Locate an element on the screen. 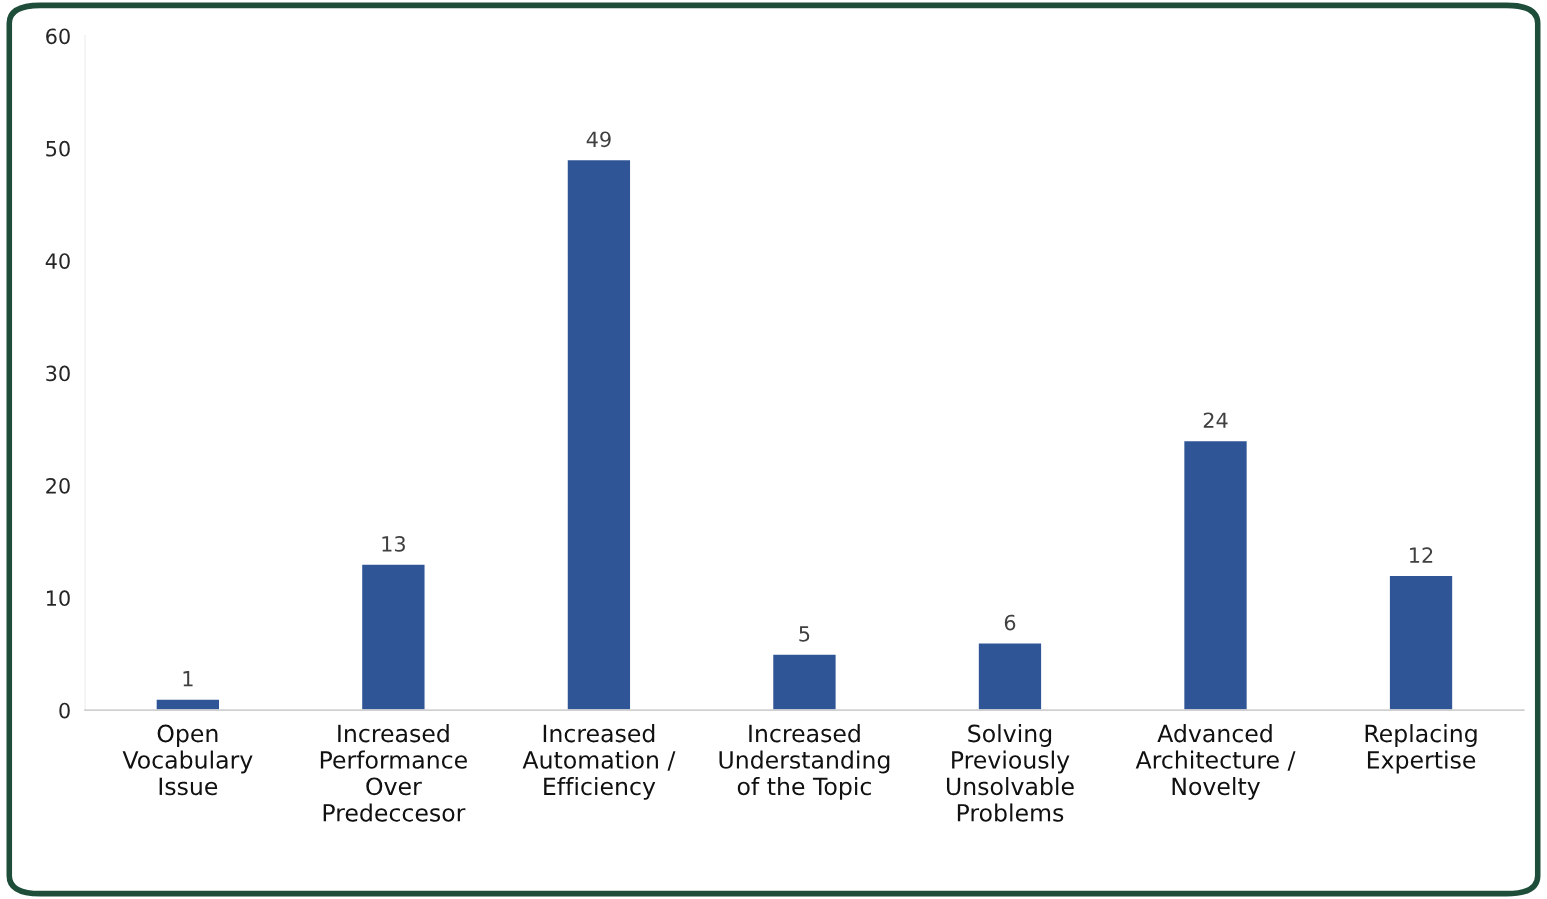  x-tick-label: Increased Performance Over Predeccesor is located at coordinates (393, 773).